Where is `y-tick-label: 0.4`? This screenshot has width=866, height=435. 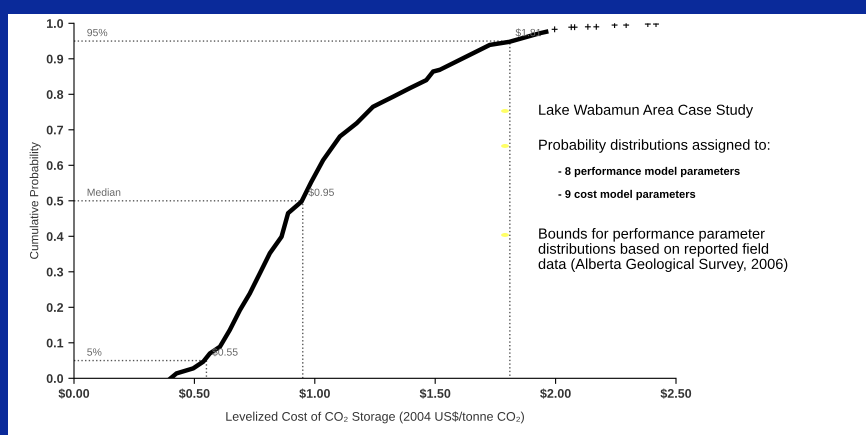
y-tick-label: 0.4 is located at coordinates (55, 236).